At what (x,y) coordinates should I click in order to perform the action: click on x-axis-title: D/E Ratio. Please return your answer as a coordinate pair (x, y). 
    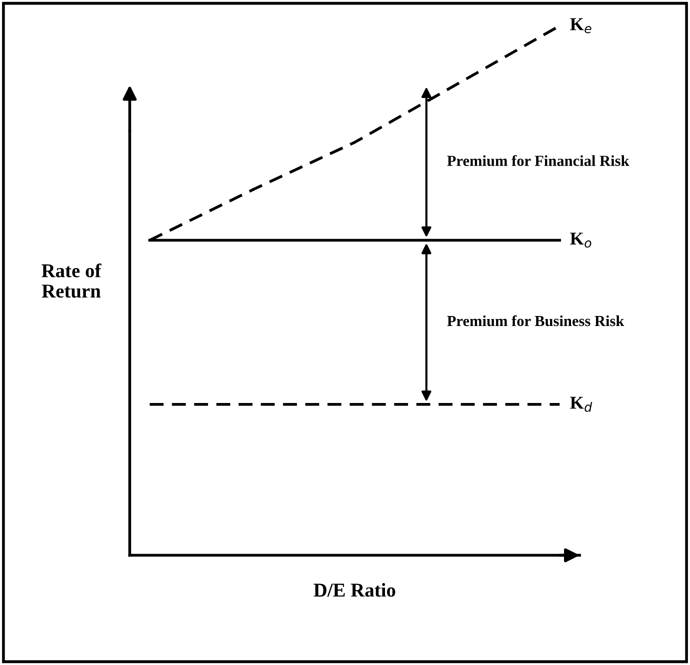
    Looking at the image, I should click on (355, 590).